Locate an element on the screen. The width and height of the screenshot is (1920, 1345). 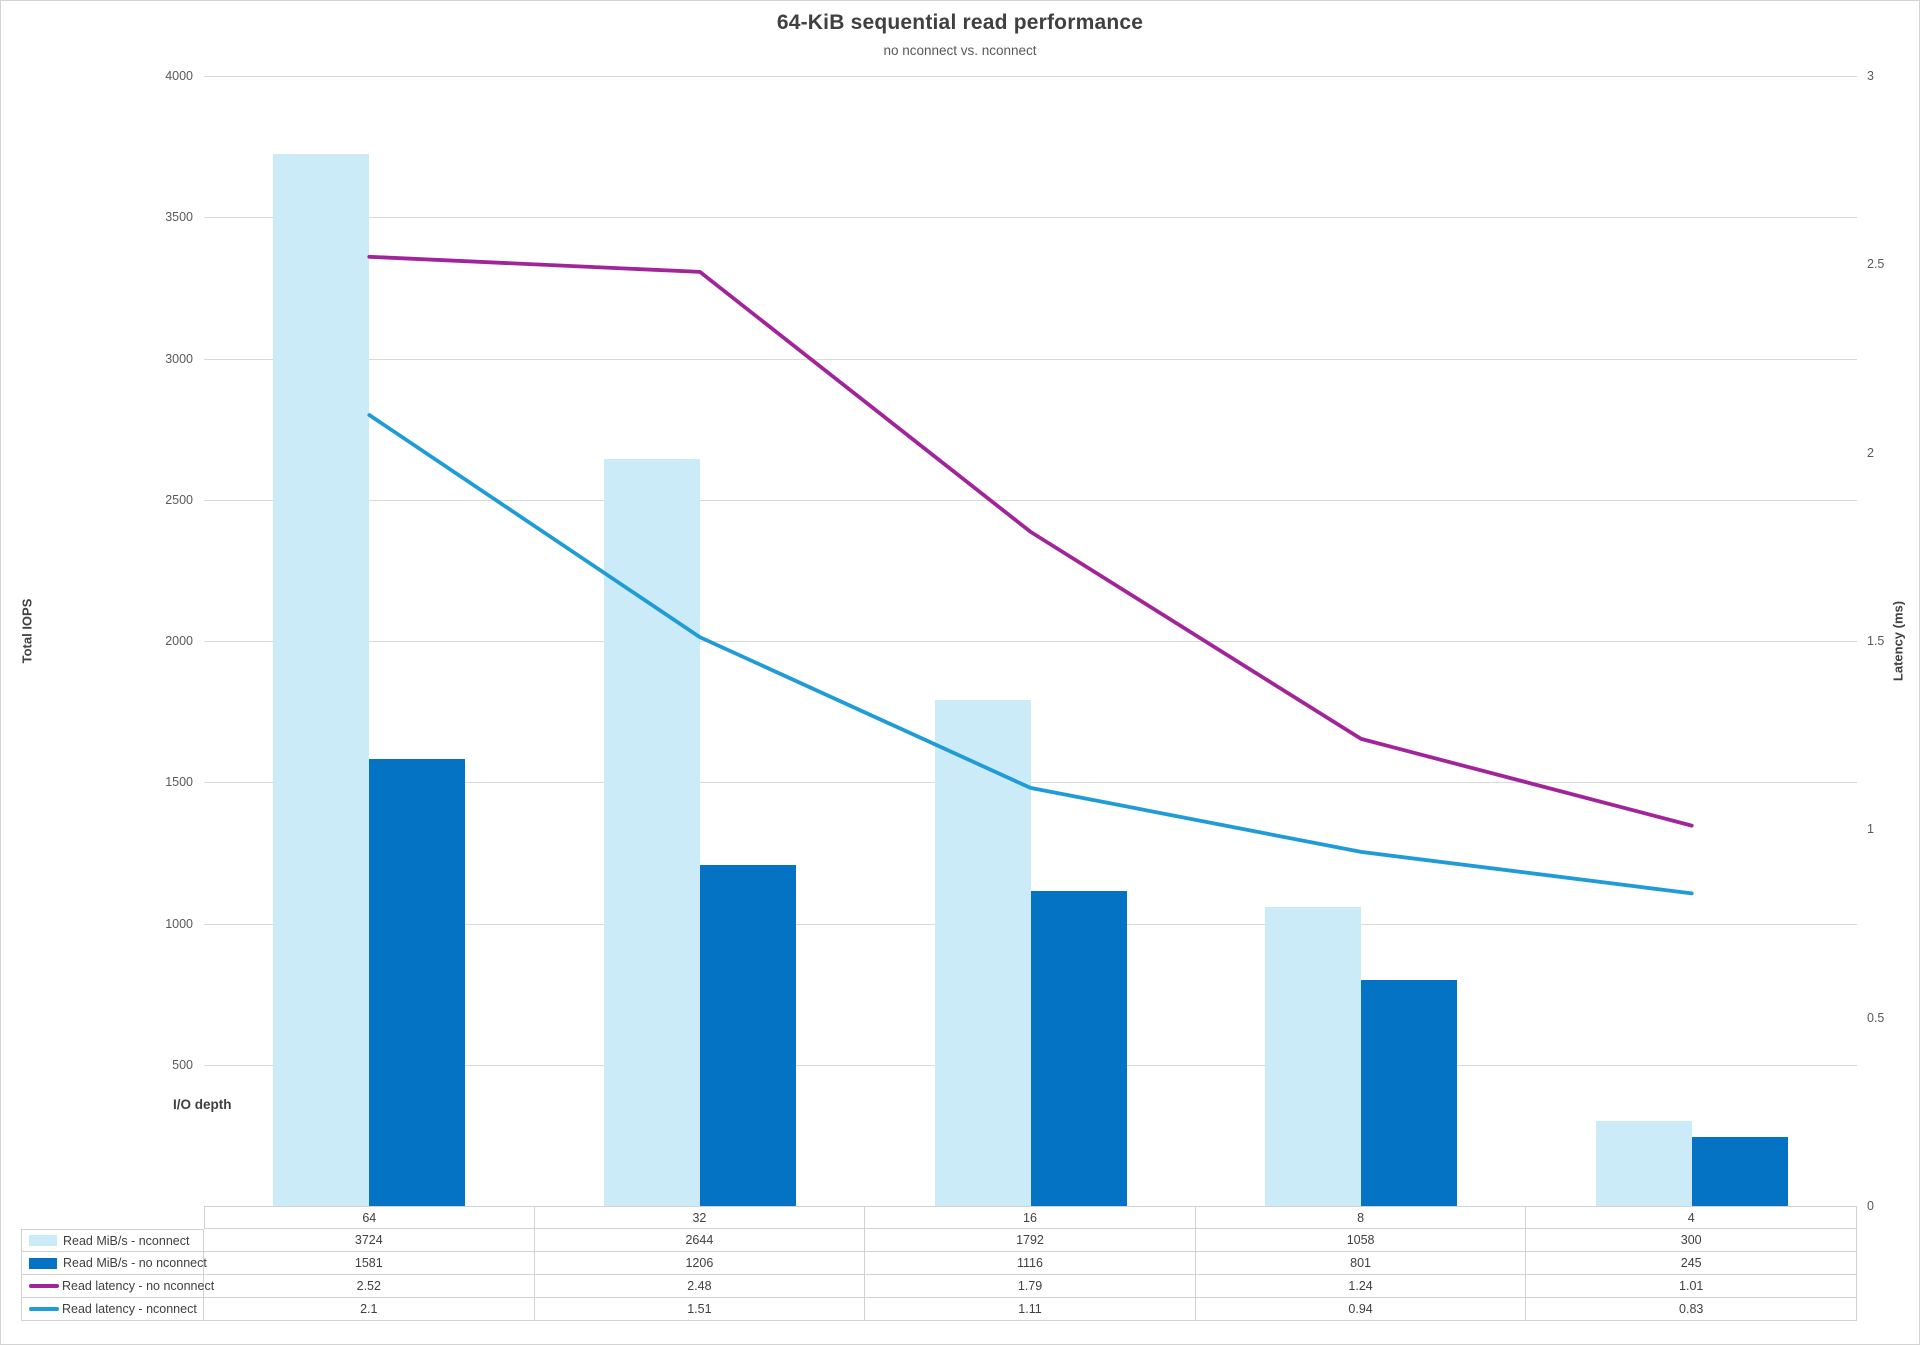
right-axis-tick-label: 1 is located at coordinates (1870, 829).